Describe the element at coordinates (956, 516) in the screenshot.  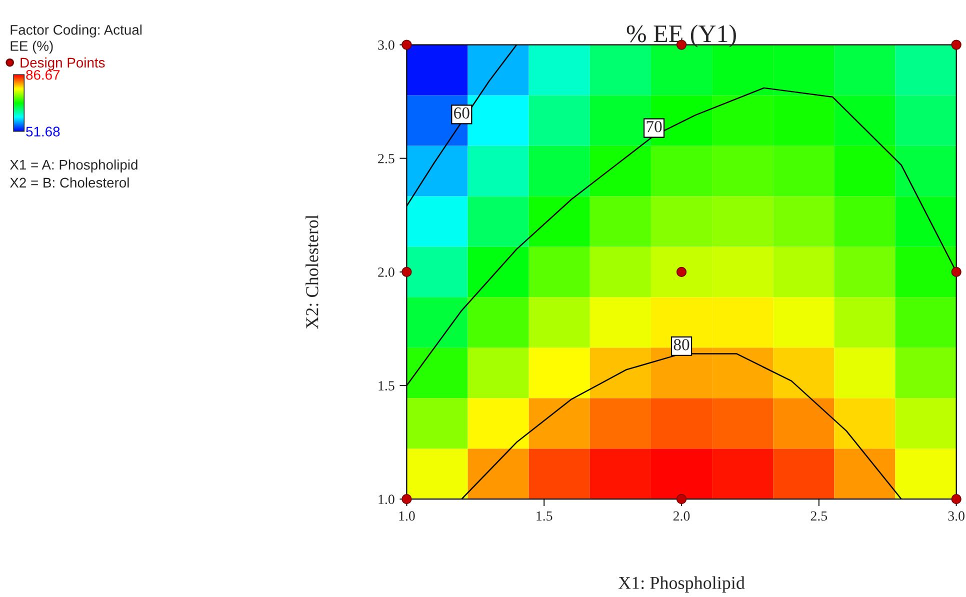
I see `x-tick-label: 3.0` at that location.